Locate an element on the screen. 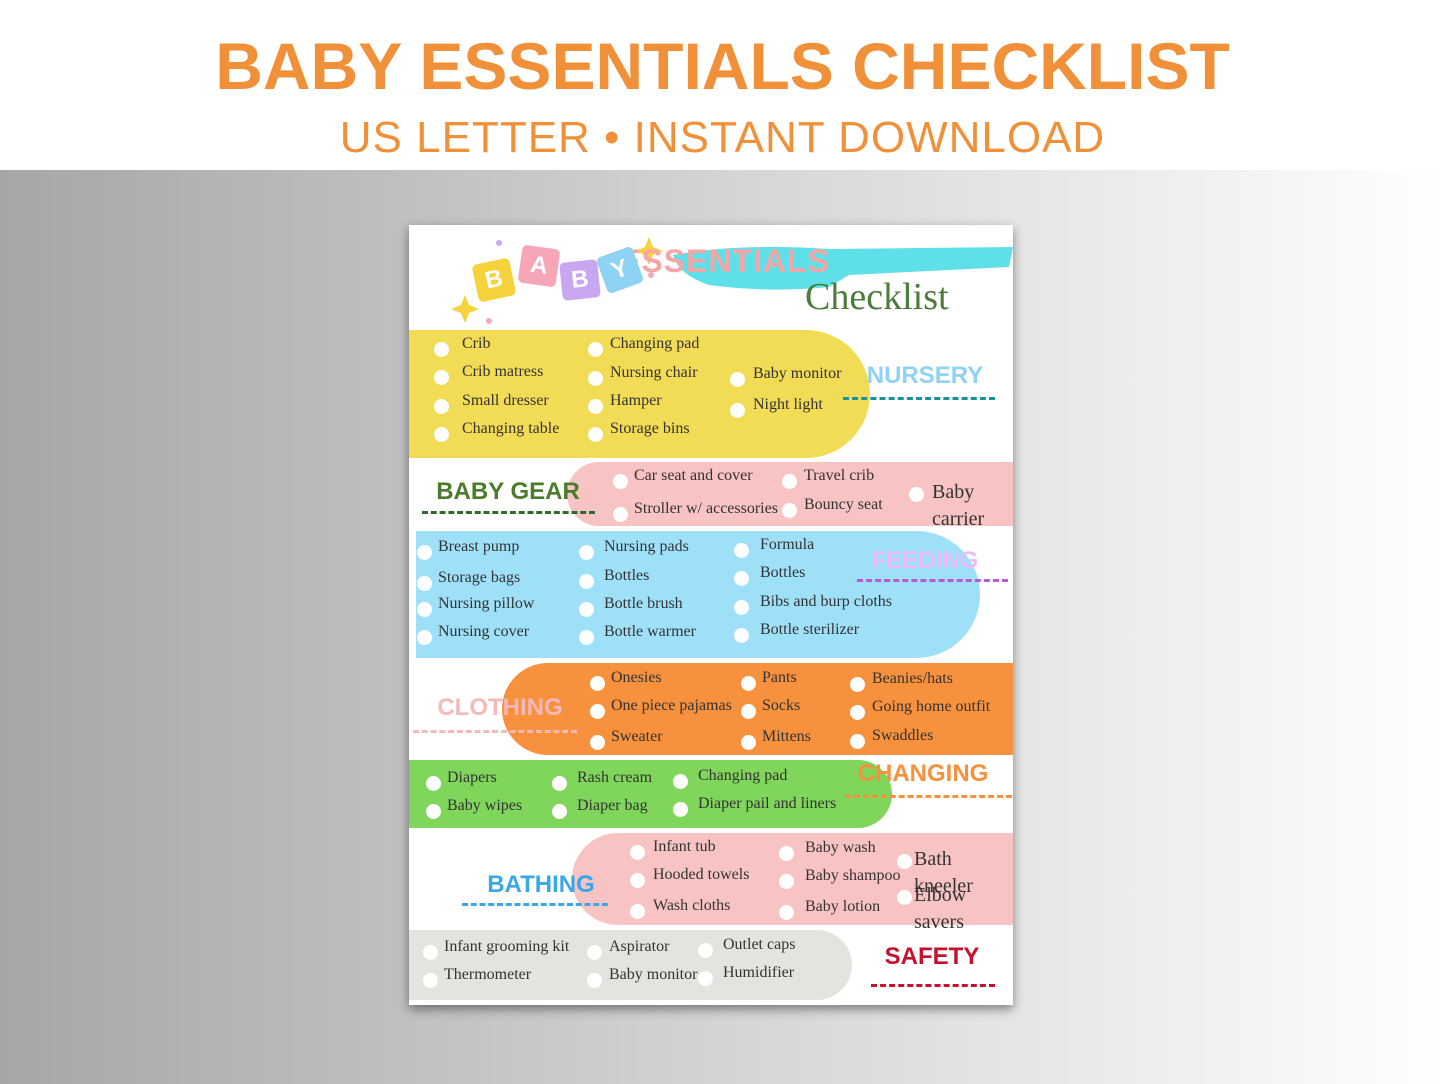 This screenshot has height=1084, width=1445. checklist-item: Thermometer is located at coordinates (488, 974).